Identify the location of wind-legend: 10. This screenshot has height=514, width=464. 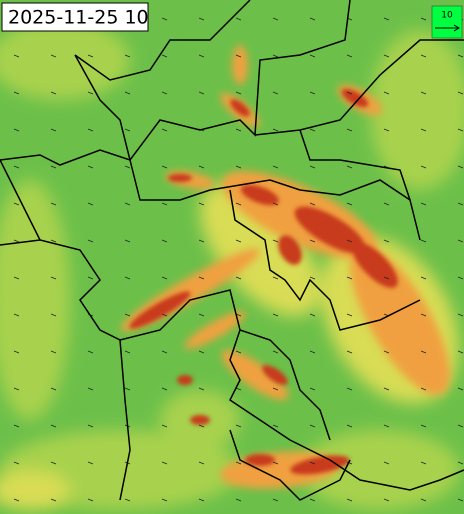
(447, 22).